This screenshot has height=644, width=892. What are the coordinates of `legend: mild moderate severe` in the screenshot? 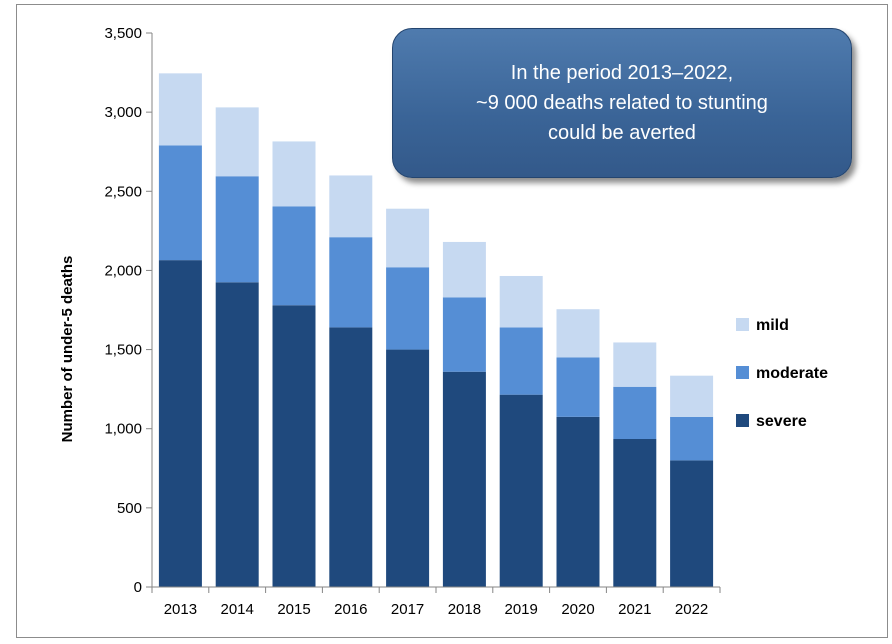 It's located at (782, 373).